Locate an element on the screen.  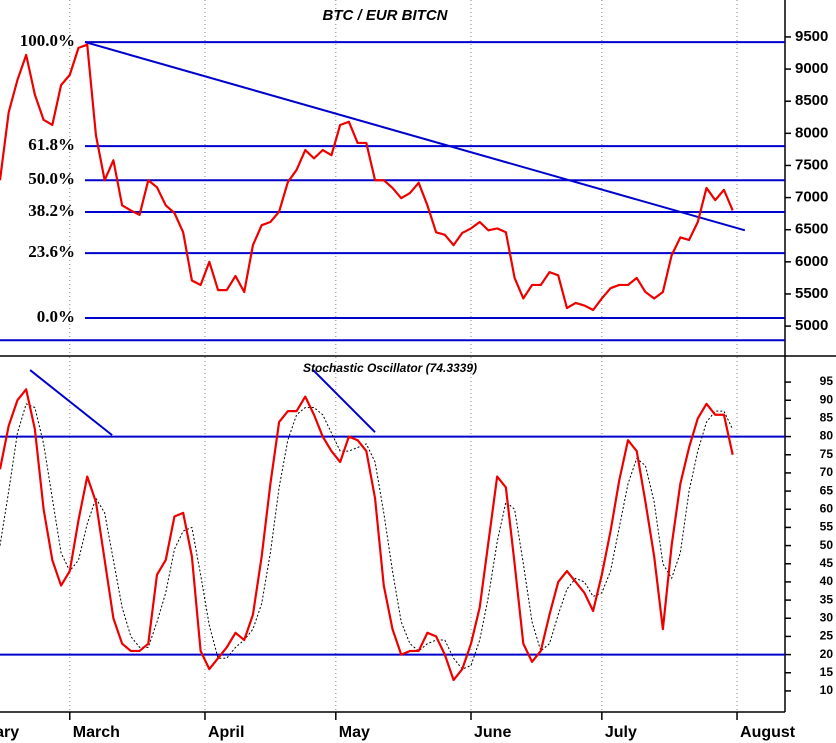
y-tick-label: 10 is located at coordinates (827, 690).